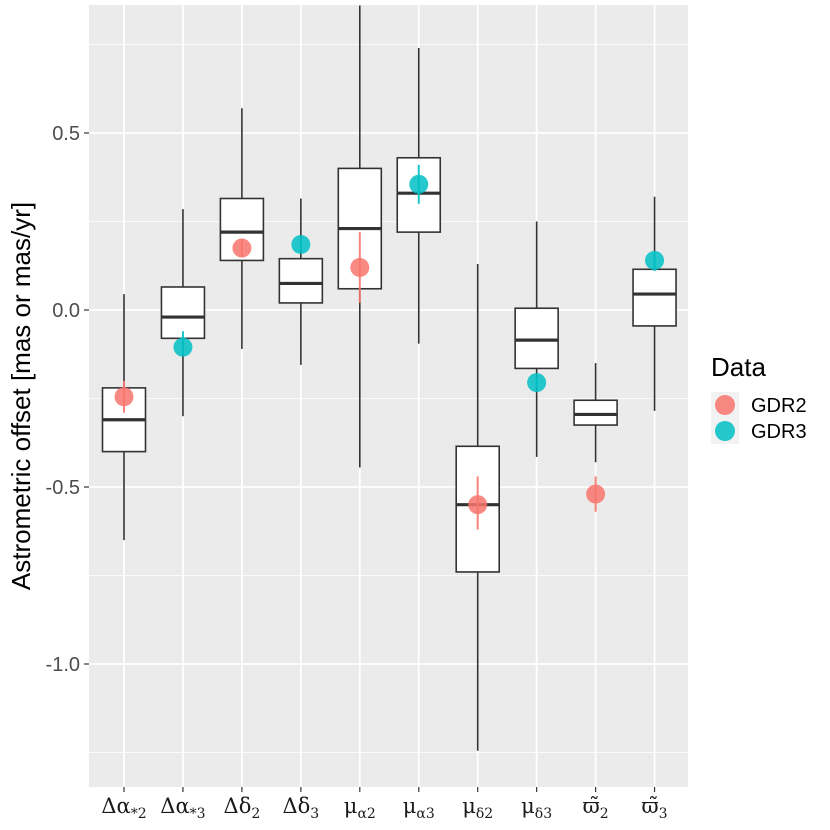 The height and width of the screenshot is (830, 830). Describe the element at coordinates (725, 431) in the screenshot. I see `legend-dot-gdr3` at that location.